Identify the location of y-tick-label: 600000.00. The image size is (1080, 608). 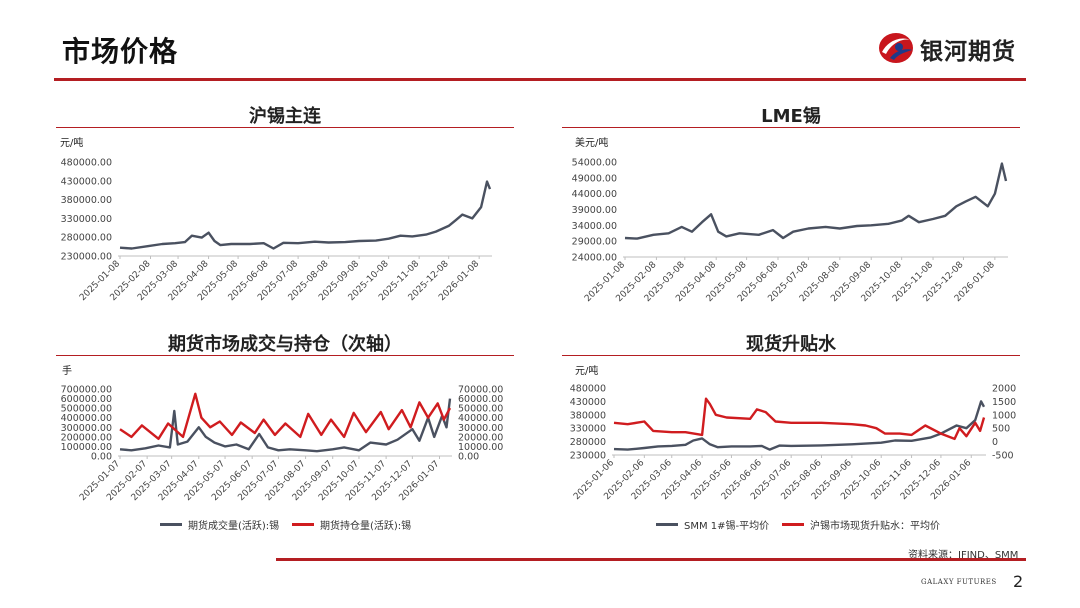
(86, 399).